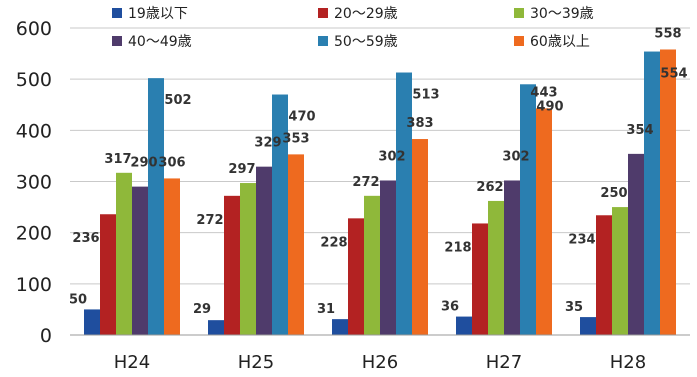 The image size is (697, 377). What do you see at coordinates (457, 247) in the screenshot?
I see `data-label: 218` at bounding box center [457, 247].